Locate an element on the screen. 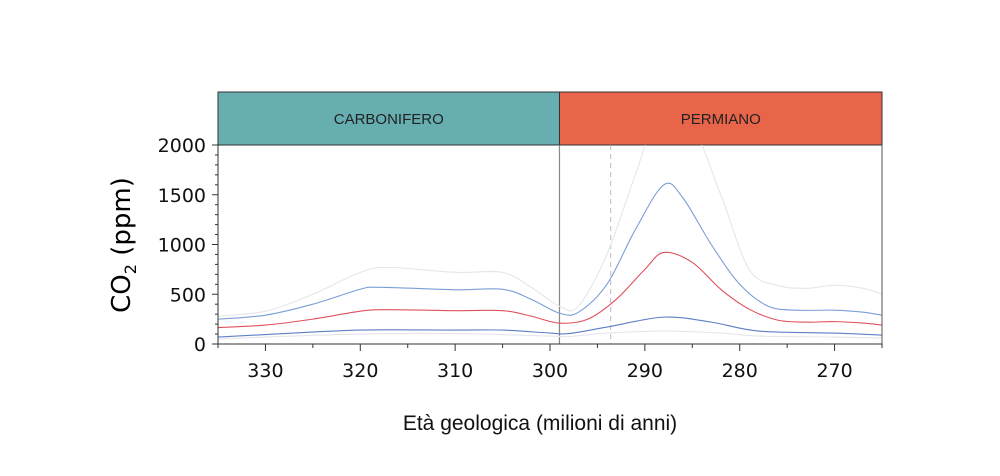 This screenshot has width=1000, height=476. period-label: CARBONIFERO is located at coordinates (389, 119).